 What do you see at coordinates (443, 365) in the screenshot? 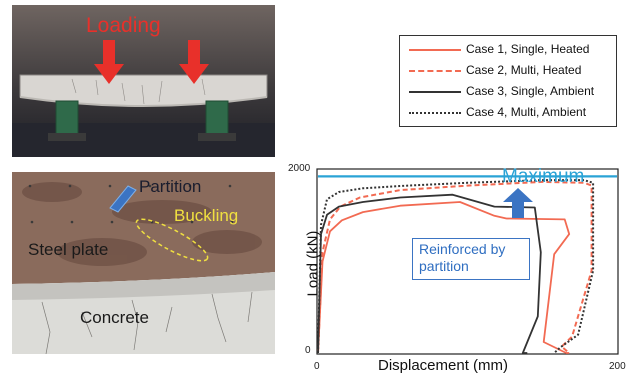
I see `x-axis-label: Displacement (mm)` at bounding box center [443, 365].